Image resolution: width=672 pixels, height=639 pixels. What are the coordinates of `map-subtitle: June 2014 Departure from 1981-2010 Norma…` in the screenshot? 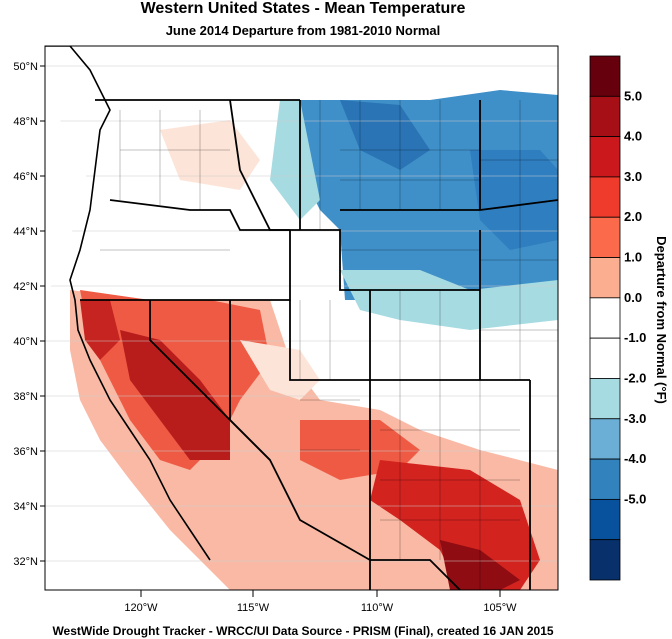 It's located at (303, 30).